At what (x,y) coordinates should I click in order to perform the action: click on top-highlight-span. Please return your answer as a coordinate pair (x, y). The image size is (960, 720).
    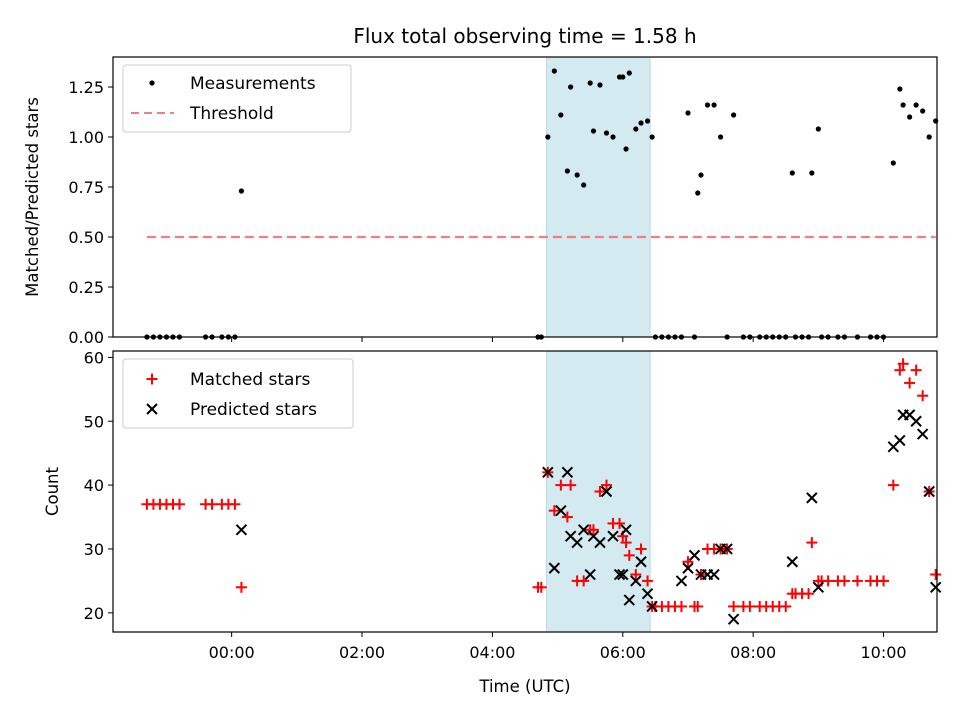
    Looking at the image, I should click on (598, 197).